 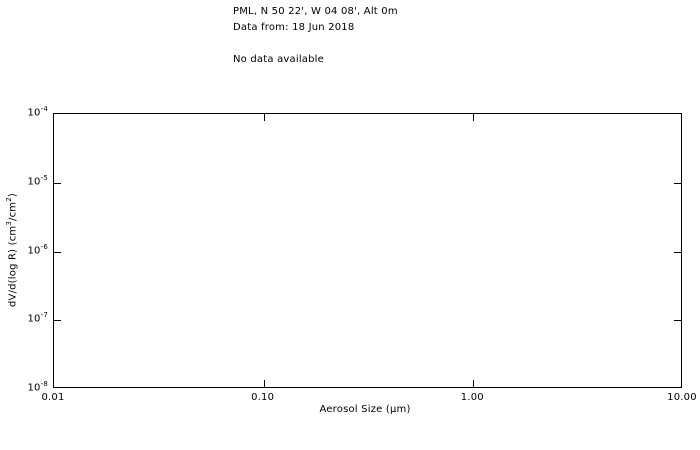 What do you see at coordinates (24, 387) in the screenshot?
I see `y-tick-label-1e-8: 10-8` at bounding box center [24, 387].